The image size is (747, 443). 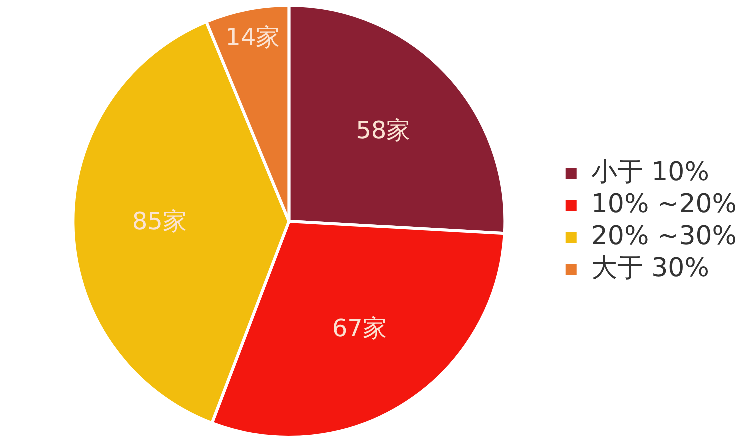 I want to click on legend-label: 大于 30%, so click(x=650, y=268).